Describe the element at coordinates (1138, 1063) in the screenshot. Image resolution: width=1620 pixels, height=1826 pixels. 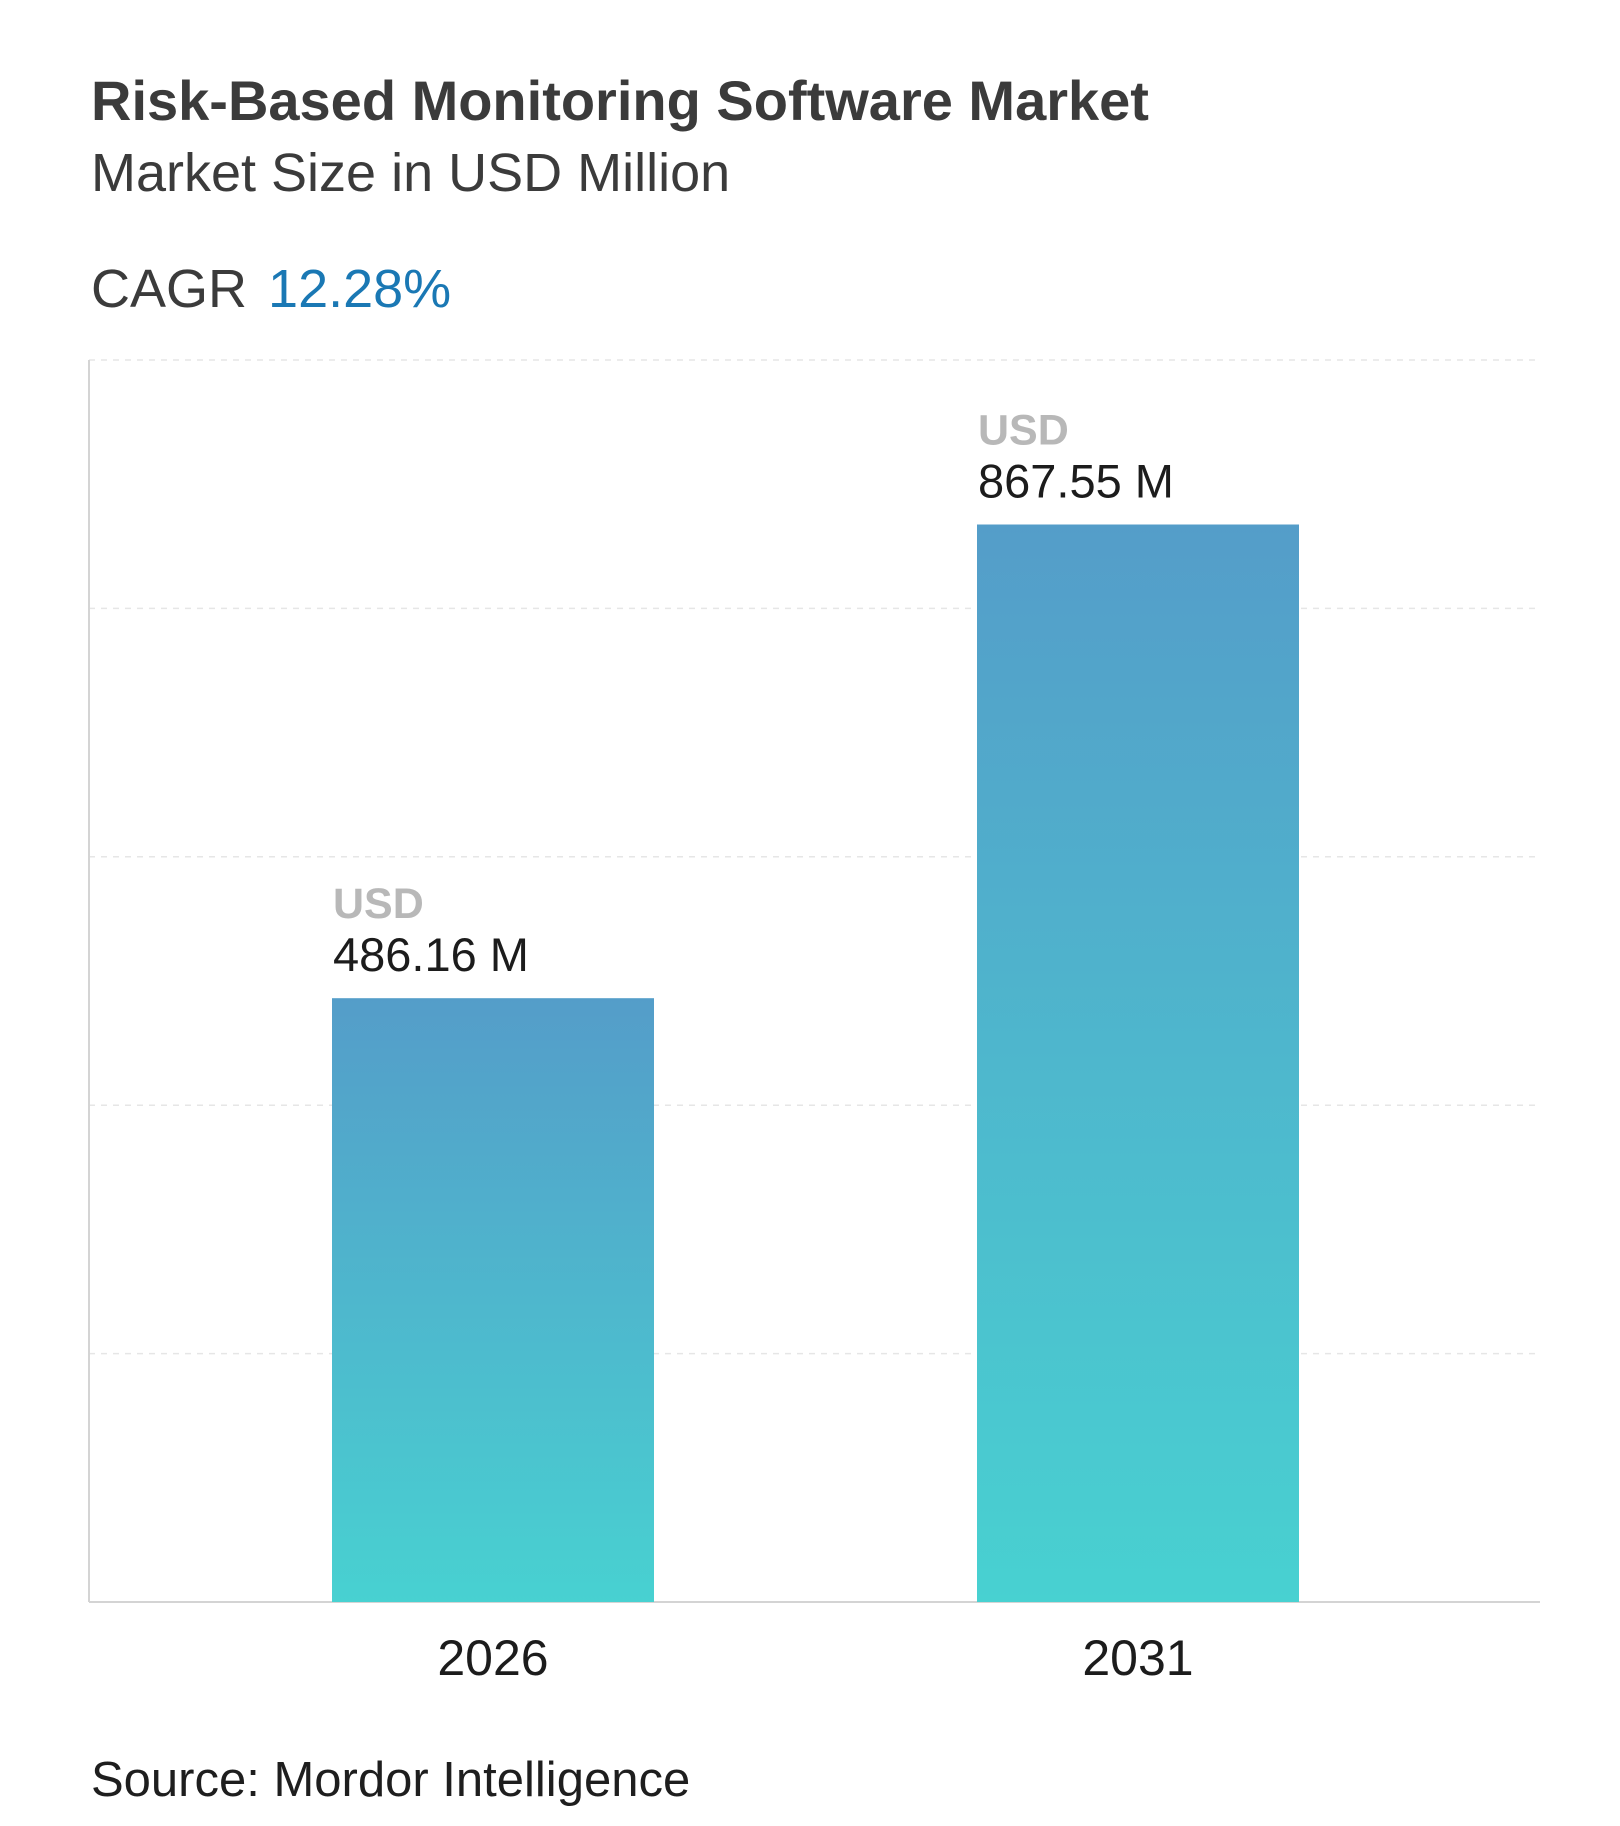
I see `bar-2031` at that location.